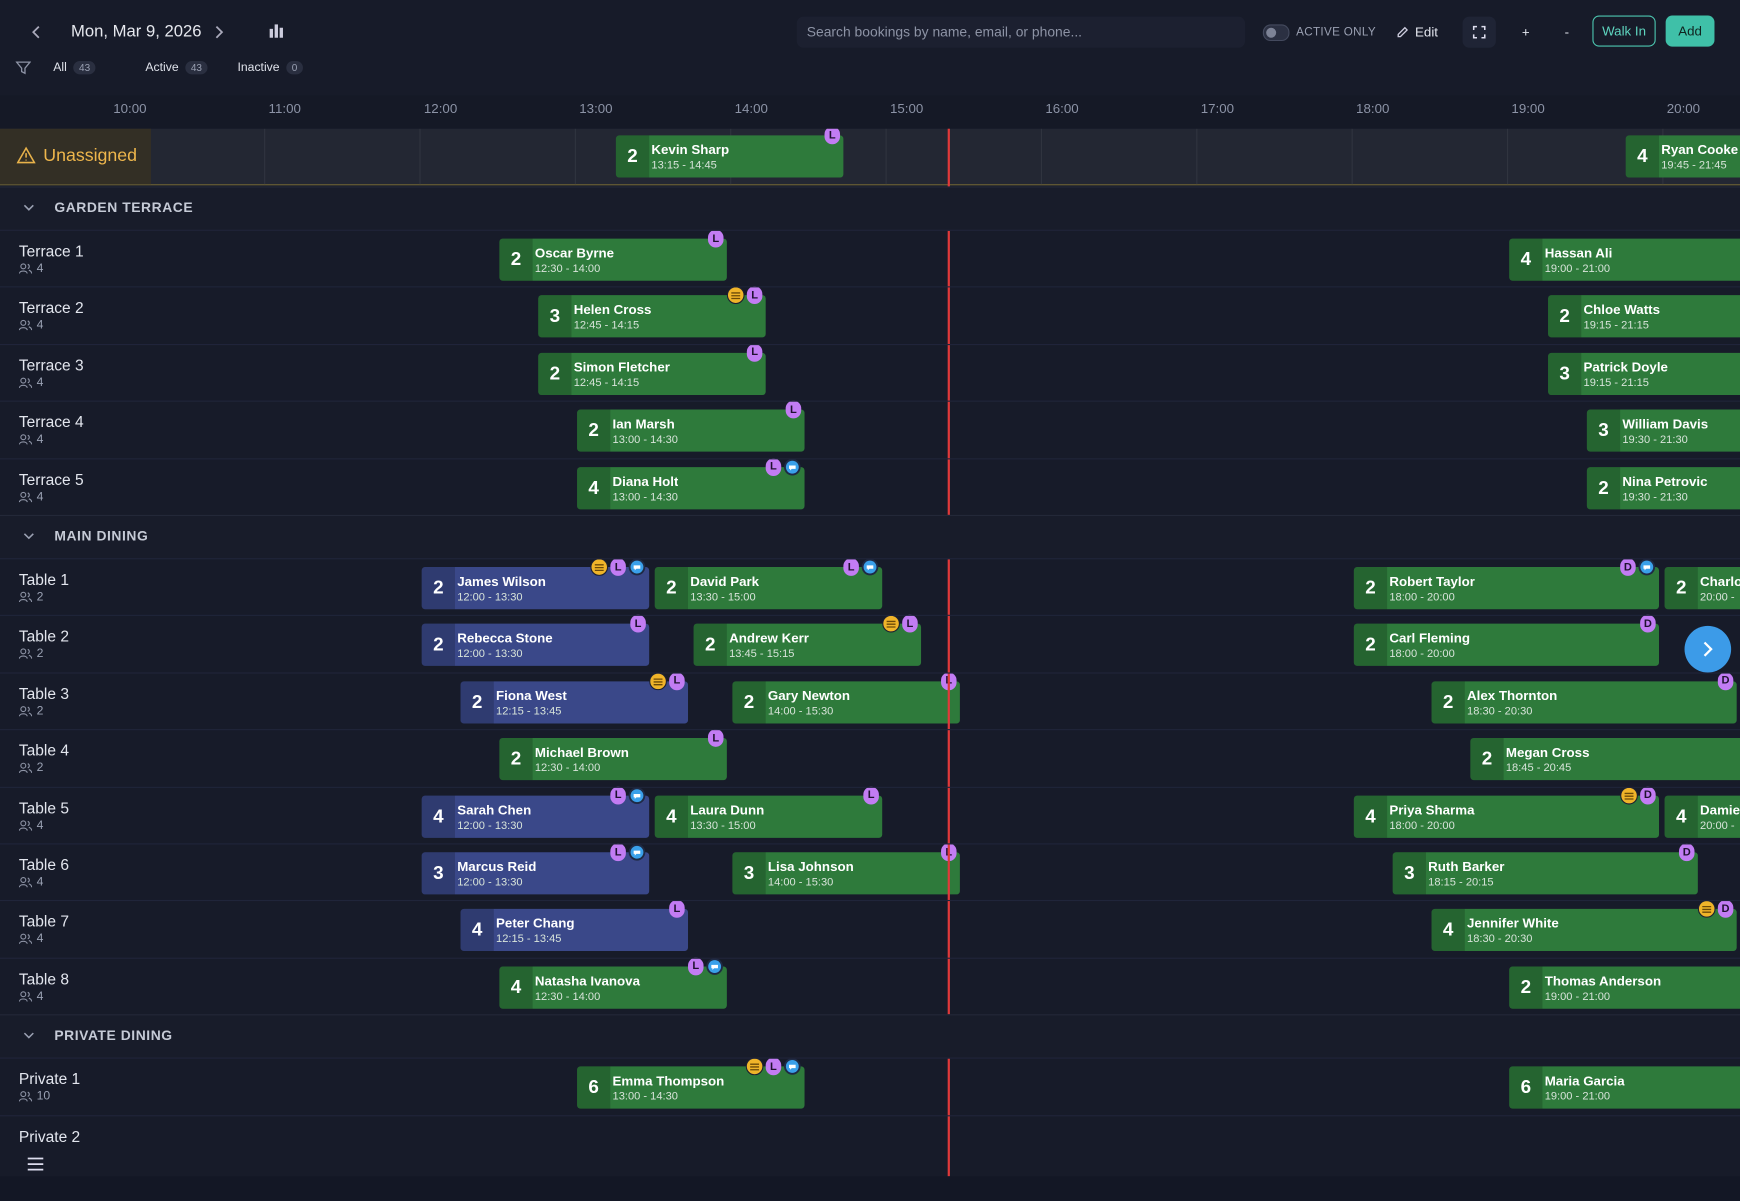 The width and height of the screenshot is (1740, 1201). Describe the element at coordinates (1373, 108) in the screenshot. I see `hour-label: 18:00` at that location.